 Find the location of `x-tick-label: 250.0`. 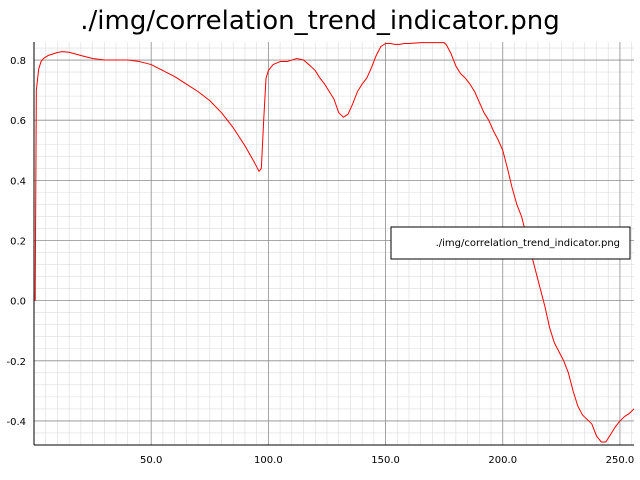

x-tick-label: 250.0 is located at coordinates (620, 460).